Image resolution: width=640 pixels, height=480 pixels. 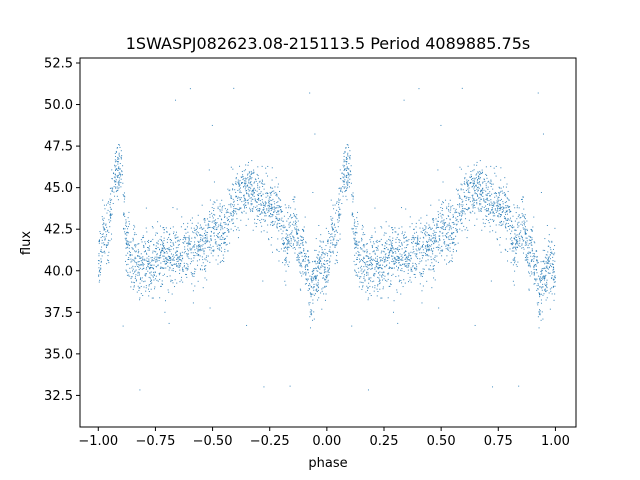 What do you see at coordinates (270, 441) in the screenshot?
I see `x-tick-label: −0.25` at bounding box center [270, 441].